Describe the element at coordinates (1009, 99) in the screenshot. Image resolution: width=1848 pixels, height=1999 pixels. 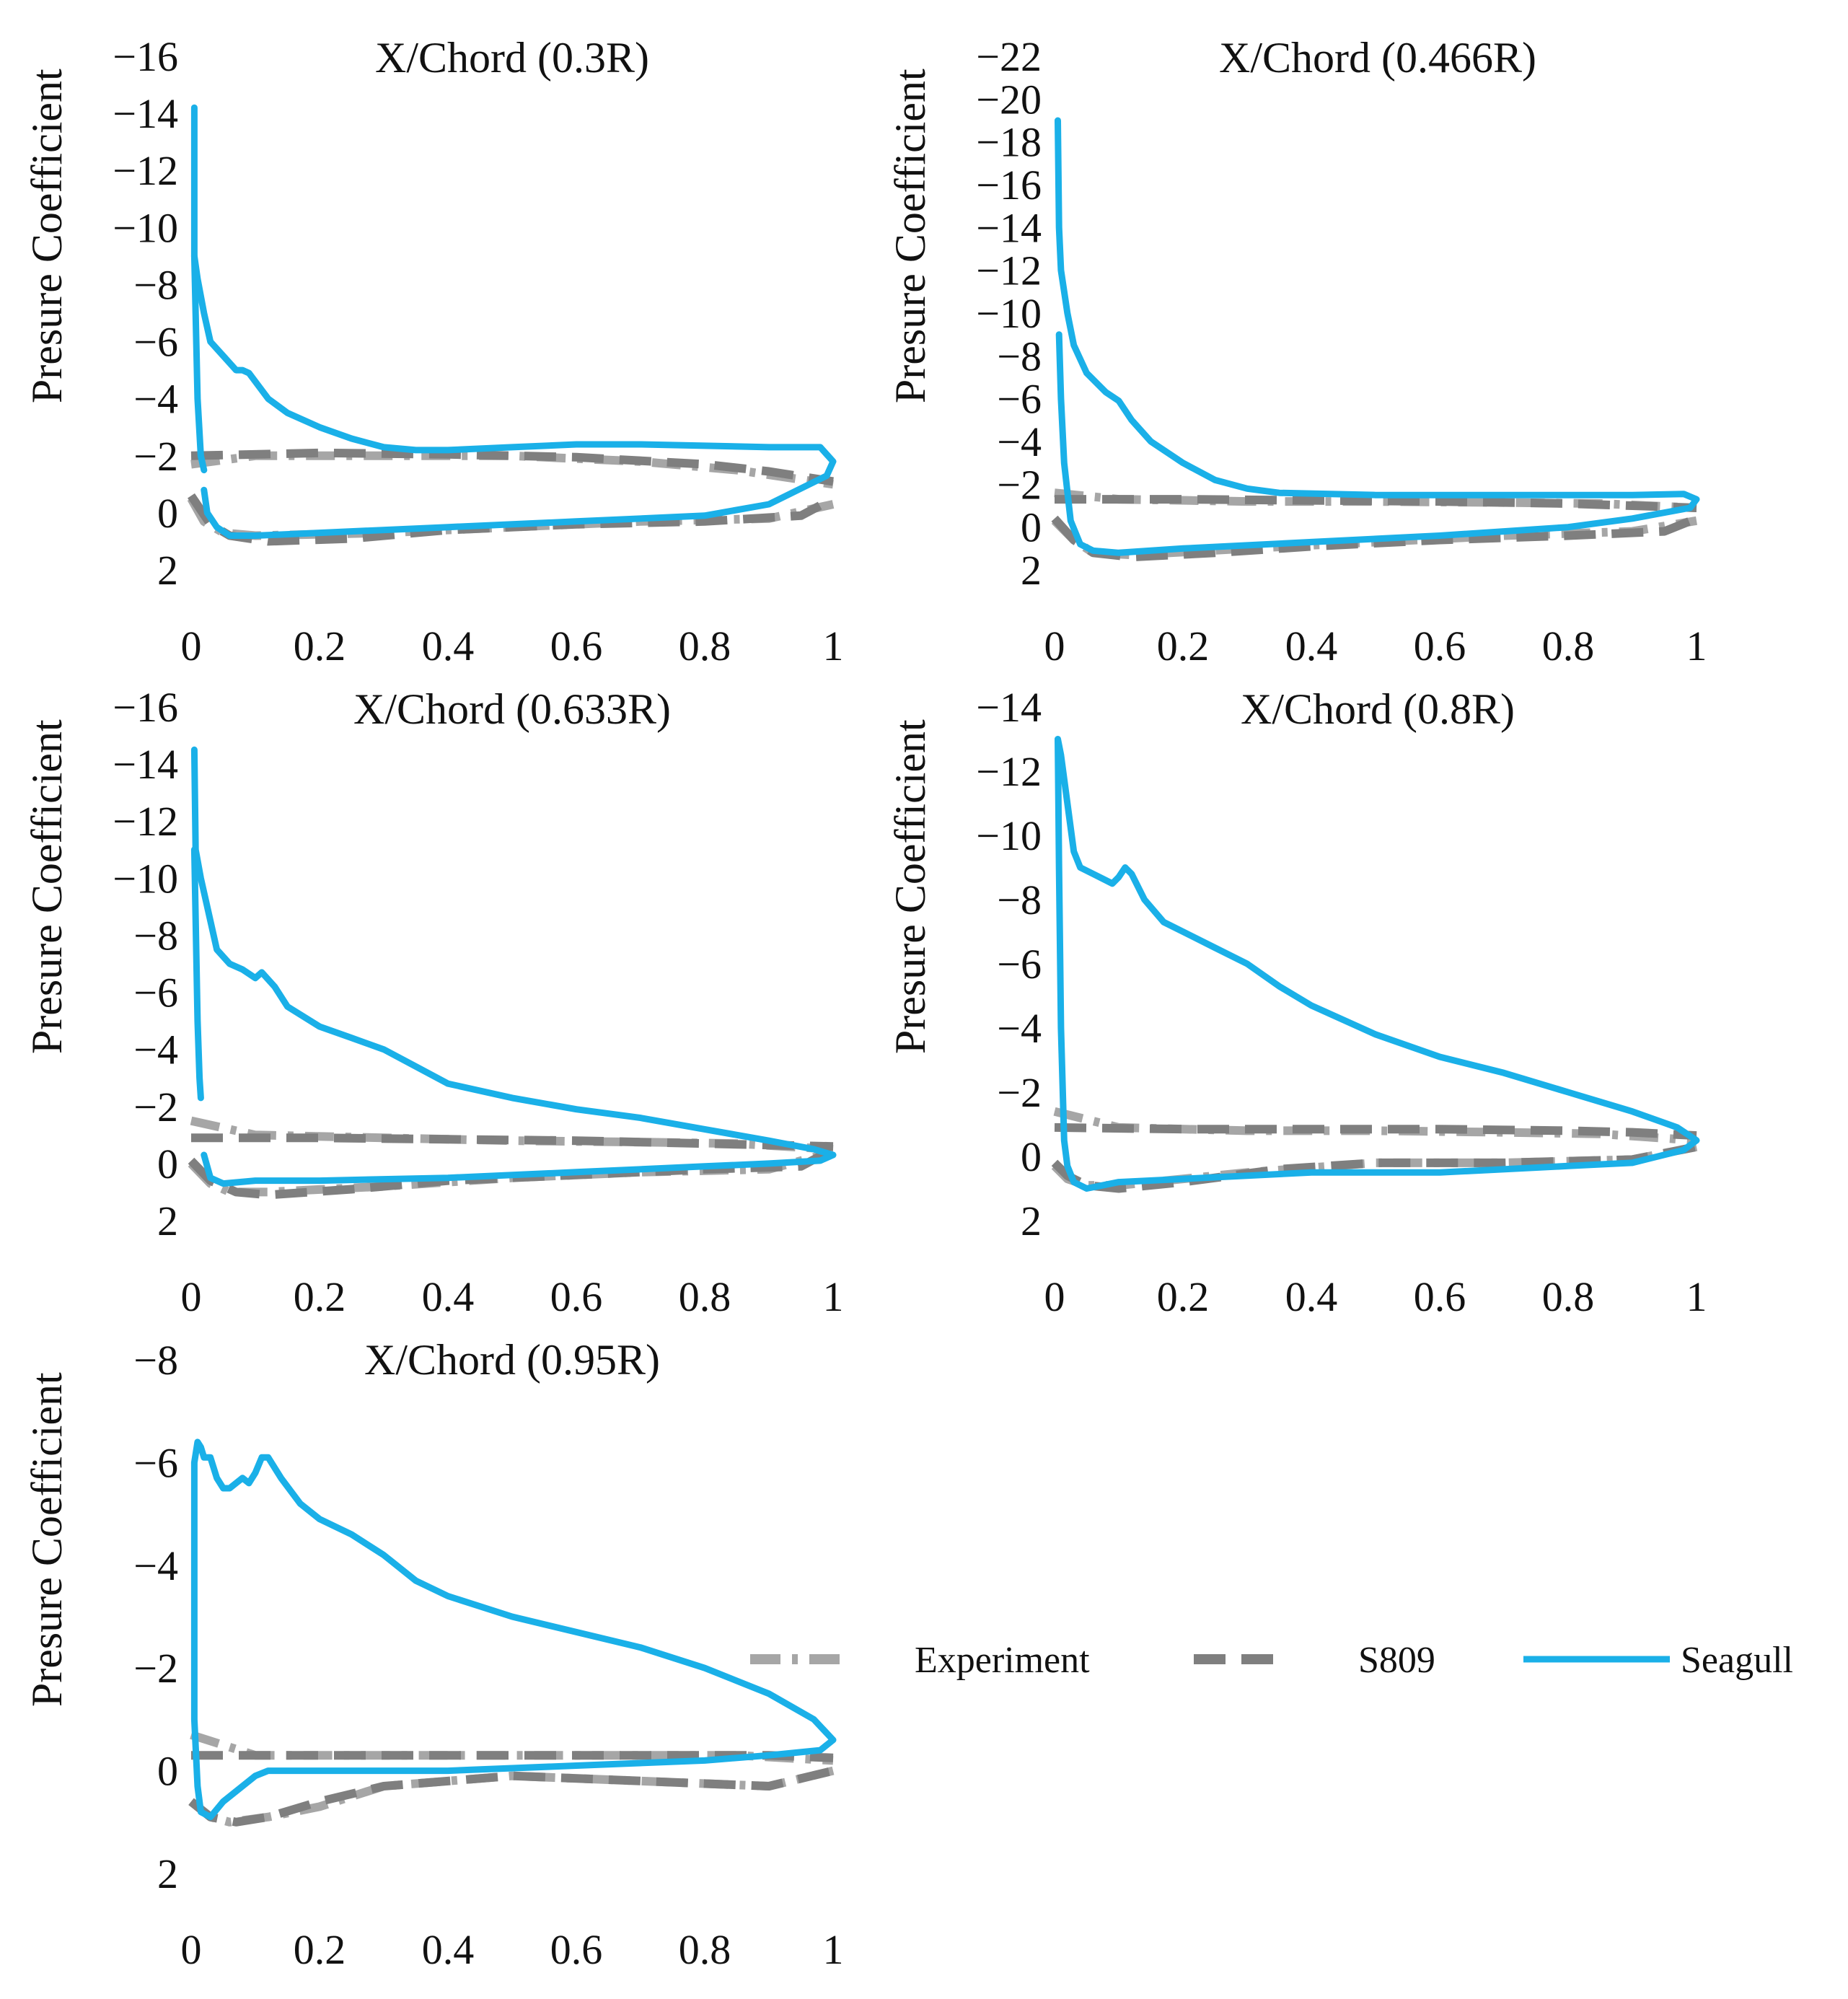
I see `y-tick-label: −20` at that location.